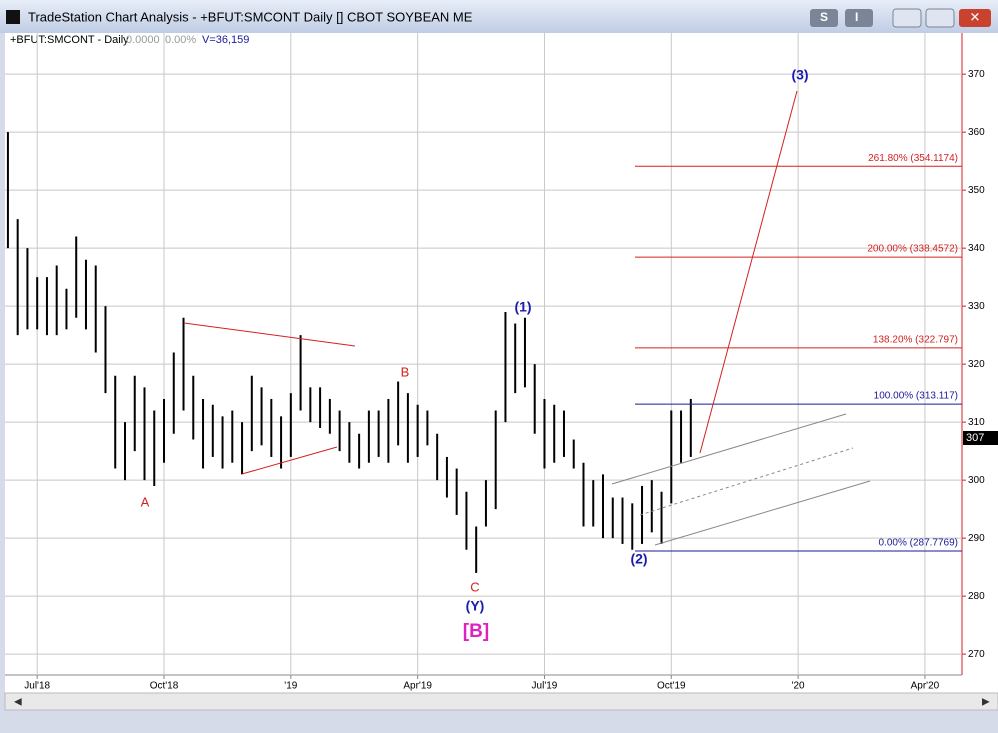  What do you see at coordinates (37, 686) in the screenshot?
I see `x-tick-label: Jul'18` at bounding box center [37, 686].